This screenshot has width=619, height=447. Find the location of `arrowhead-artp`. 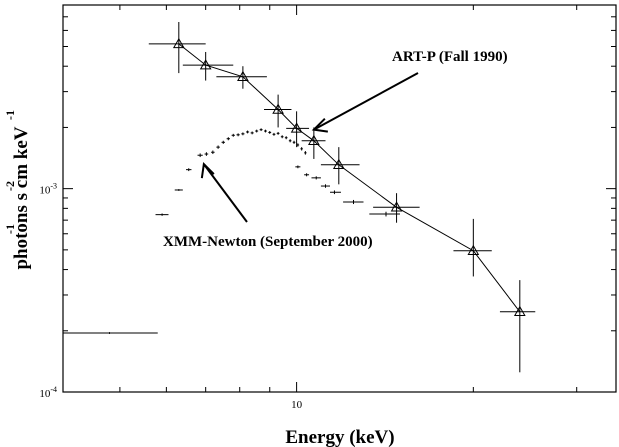

arrowhead-artp is located at coordinates (319, 125).